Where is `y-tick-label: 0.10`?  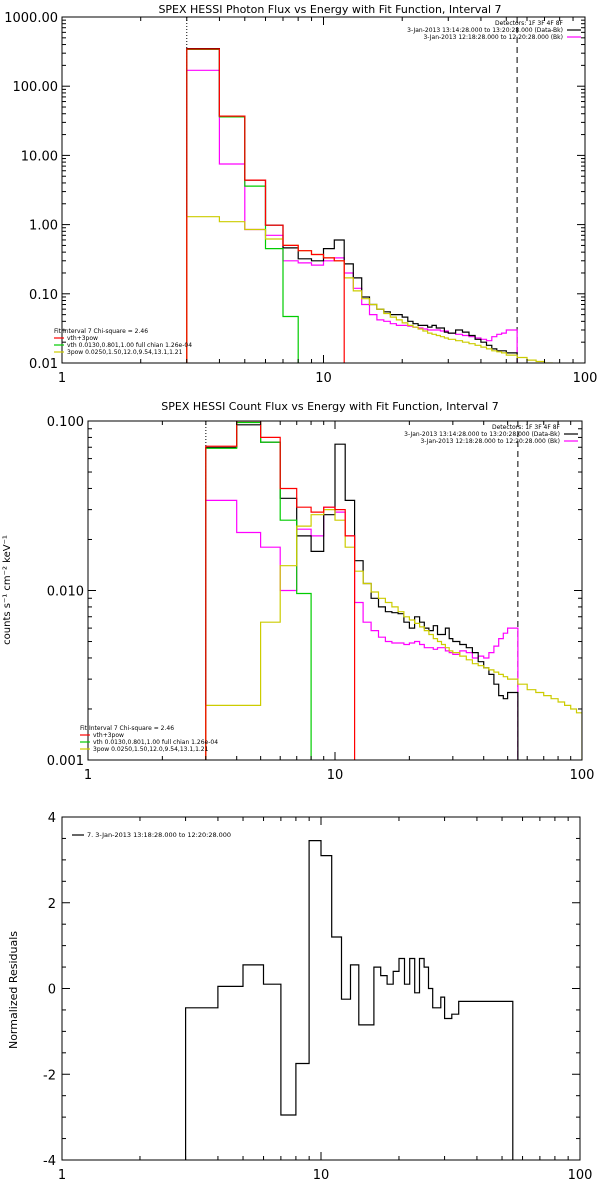 y-tick-label: 0.10 is located at coordinates (43, 295).